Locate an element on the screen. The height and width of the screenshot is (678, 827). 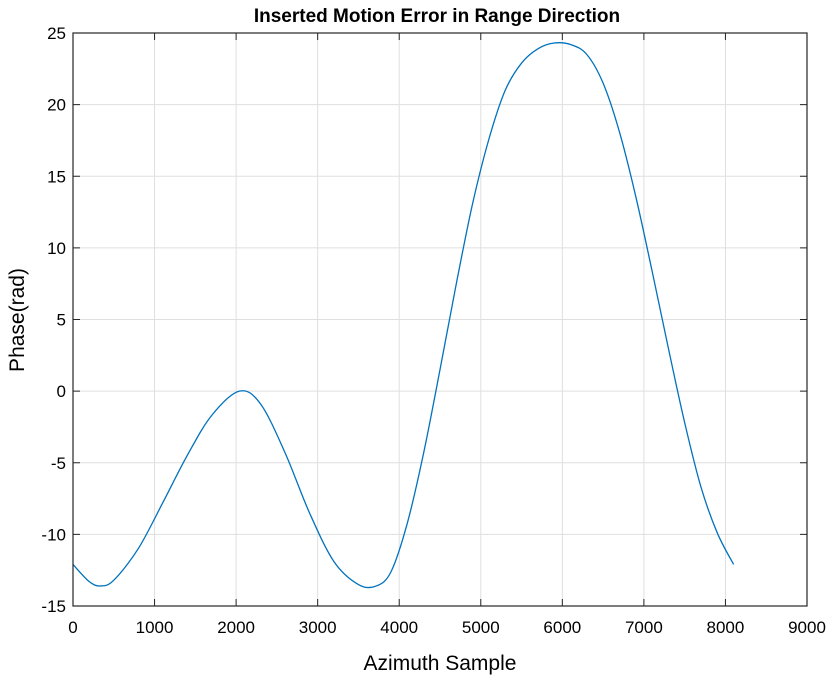
y-tick-label: -5 is located at coordinates (58, 463).